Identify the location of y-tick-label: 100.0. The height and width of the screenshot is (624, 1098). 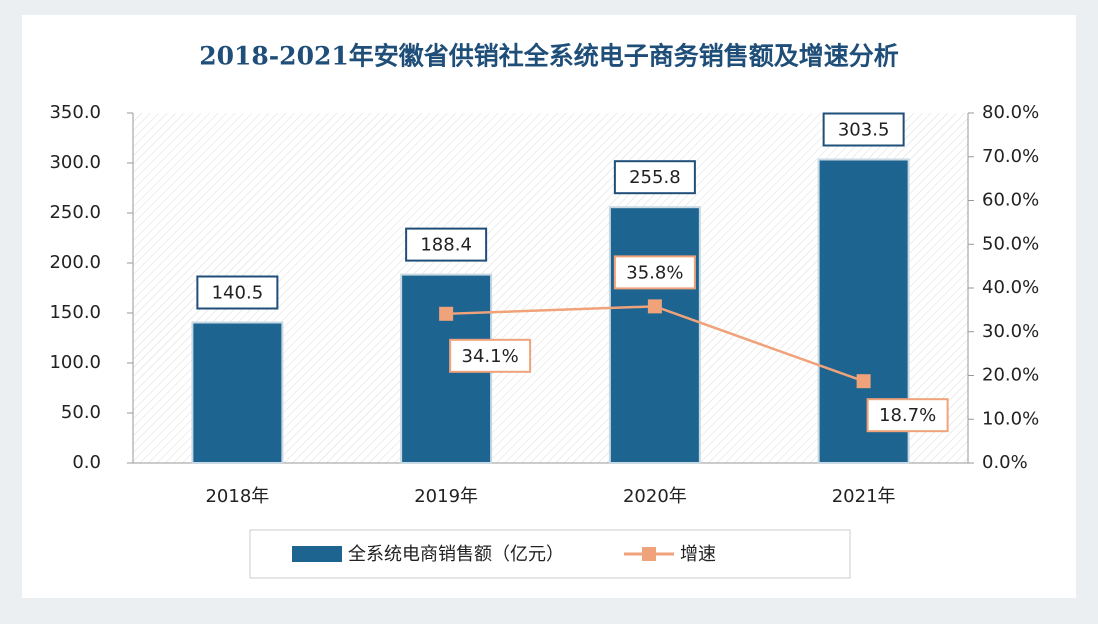
(75, 362).